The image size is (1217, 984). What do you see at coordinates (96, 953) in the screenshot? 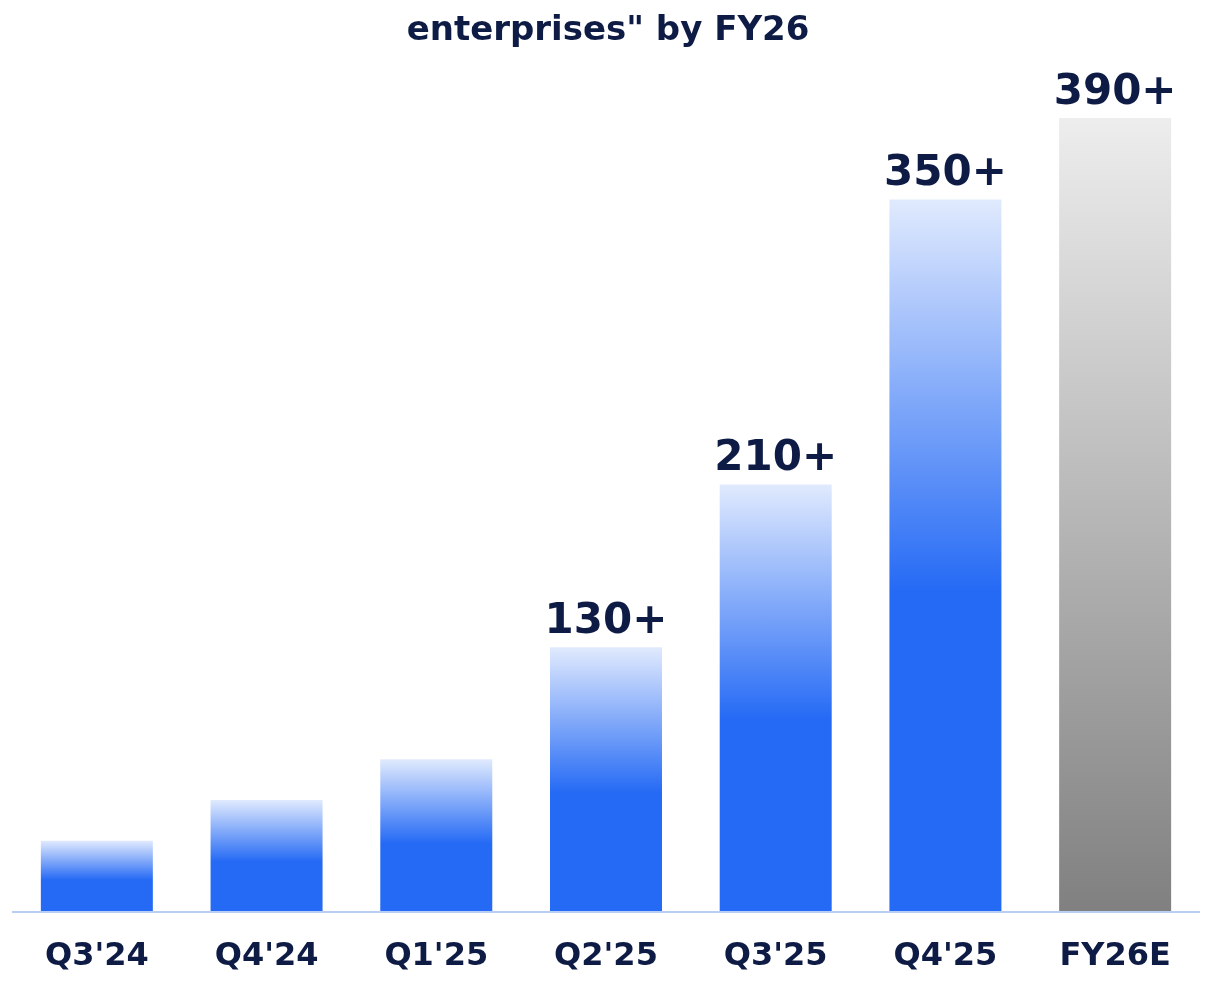
I see `x-tick-label: Q3'24` at bounding box center [96, 953].